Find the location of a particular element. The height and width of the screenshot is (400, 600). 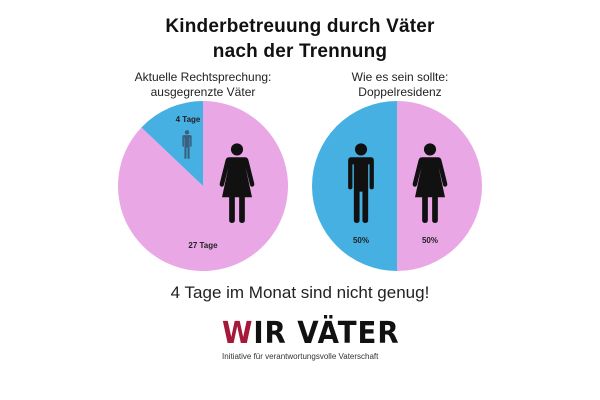

slice-label-father: 4 Tage is located at coordinates (188, 119).